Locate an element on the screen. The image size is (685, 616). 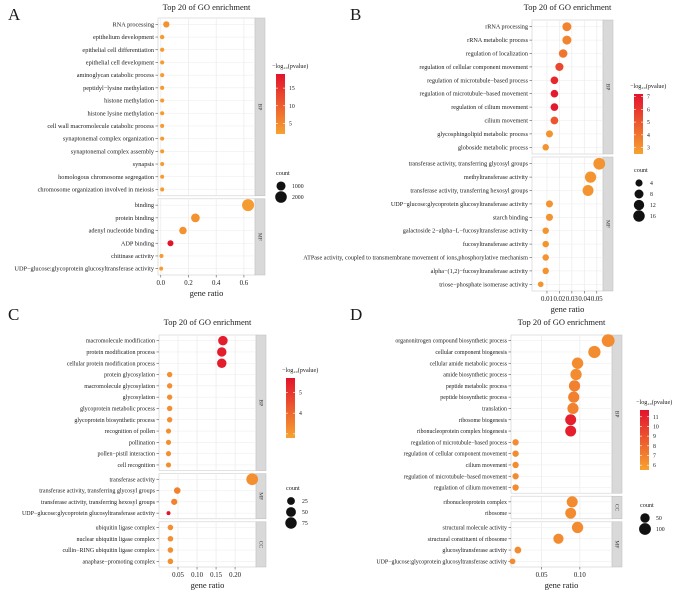
x-tick-label: 0.4 is located at coordinates (216, 283).